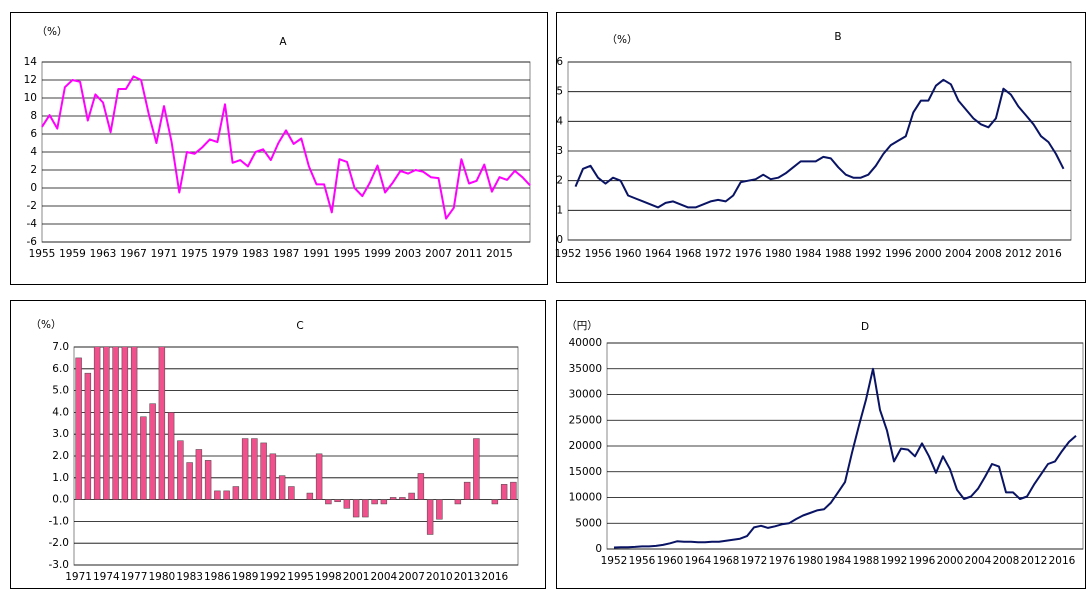 The width and height of the screenshot is (1086, 589). What do you see at coordinates (255, 254) in the screenshot?
I see `x-tick-label: 1983` at bounding box center [255, 254].